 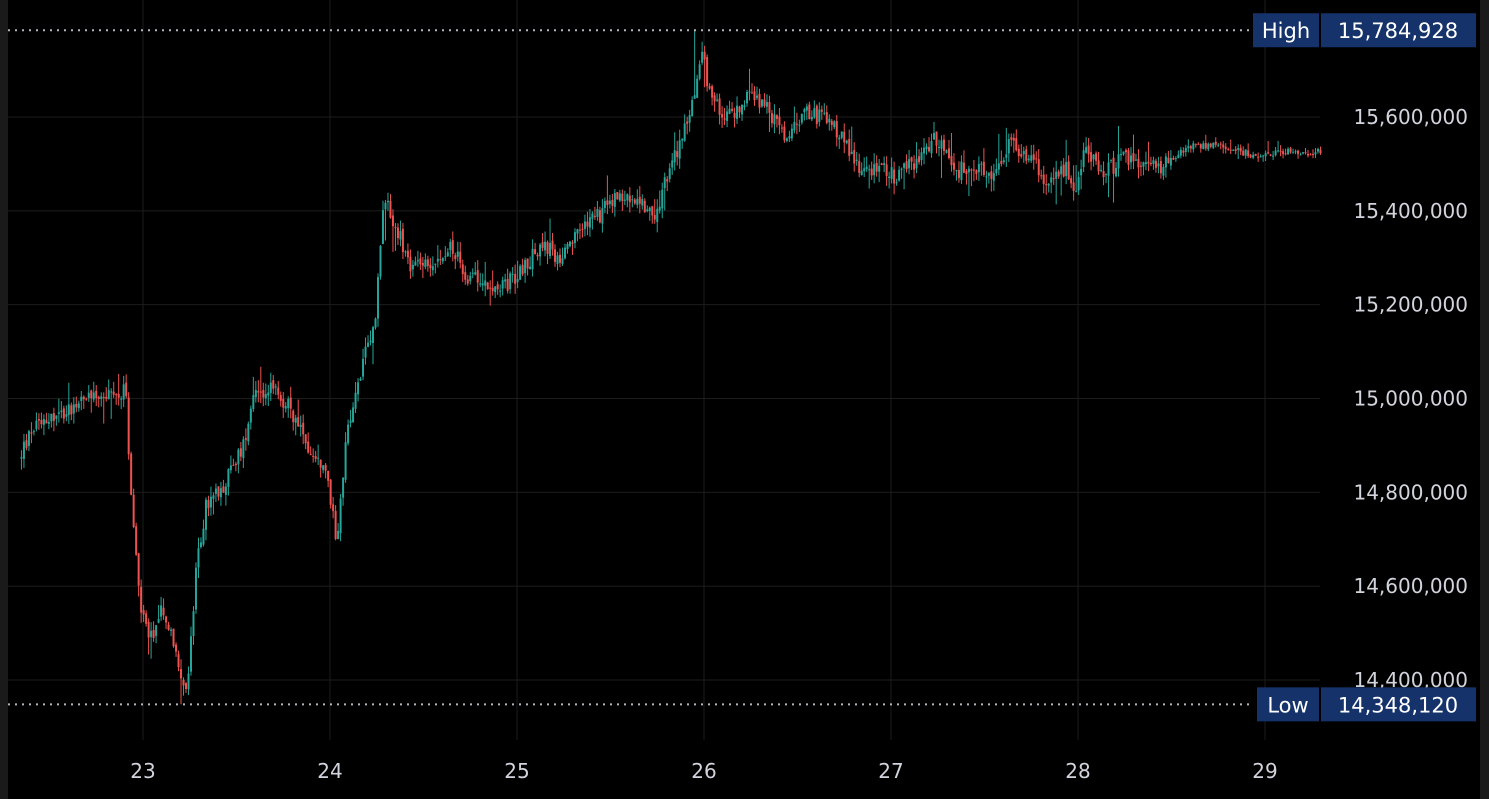 I want to click on x-tick-label: 26, so click(x=703, y=771).